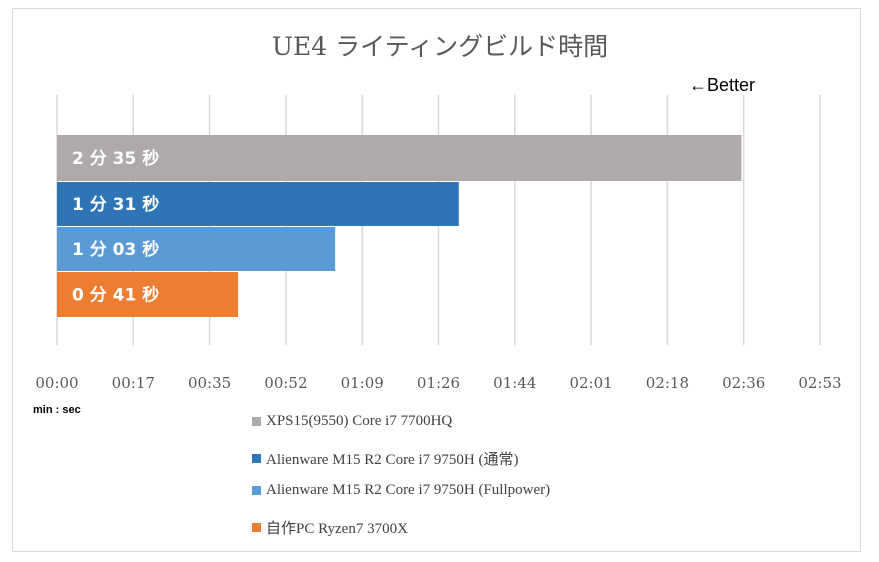 This screenshot has height=562, width=879. I want to click on legend-item: 自作PC Ryzen7 3700X, so click(330, 527).